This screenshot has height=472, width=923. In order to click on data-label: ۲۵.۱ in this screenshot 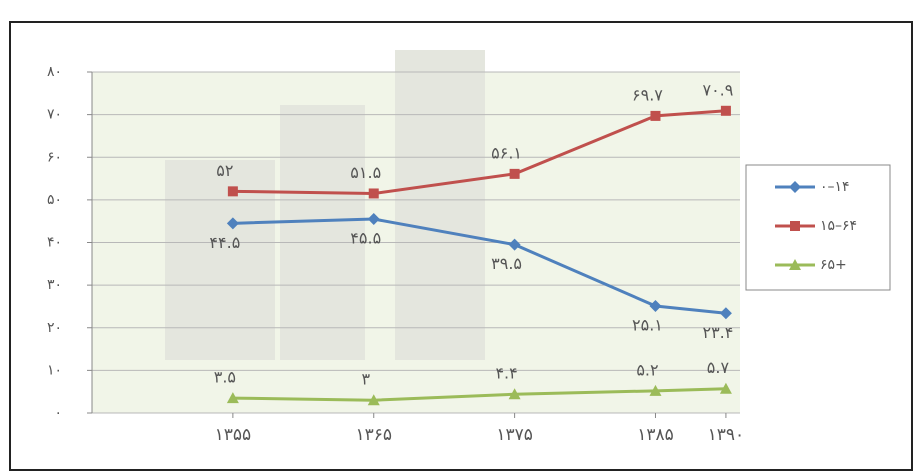, I will do `click(647, 325)`.